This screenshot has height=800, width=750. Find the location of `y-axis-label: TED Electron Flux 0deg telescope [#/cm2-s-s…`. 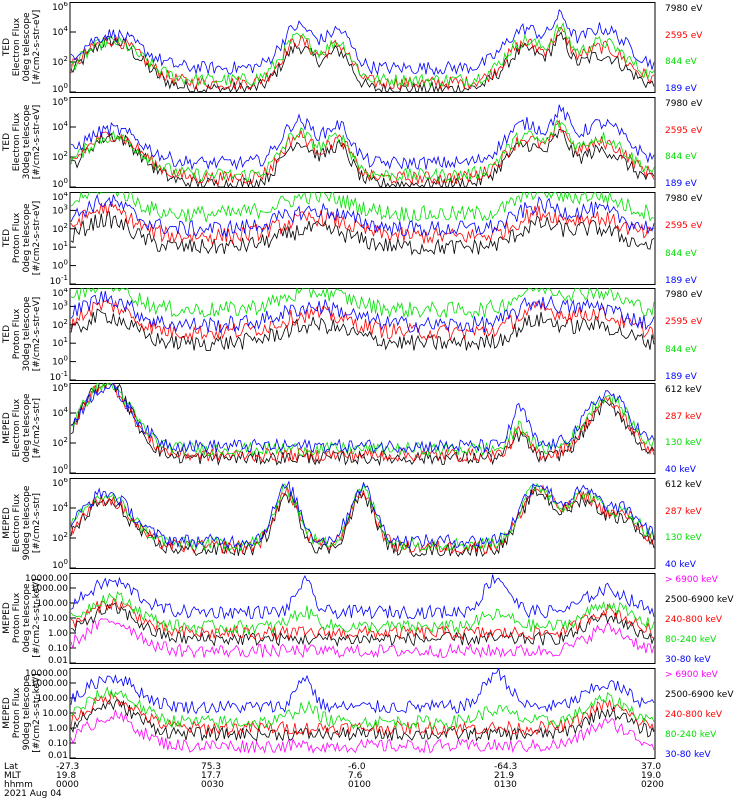

y-axis-label: TED Electron Flux 0deg telescope [#/cm2-s-s… is located at coordinates (22, 47).